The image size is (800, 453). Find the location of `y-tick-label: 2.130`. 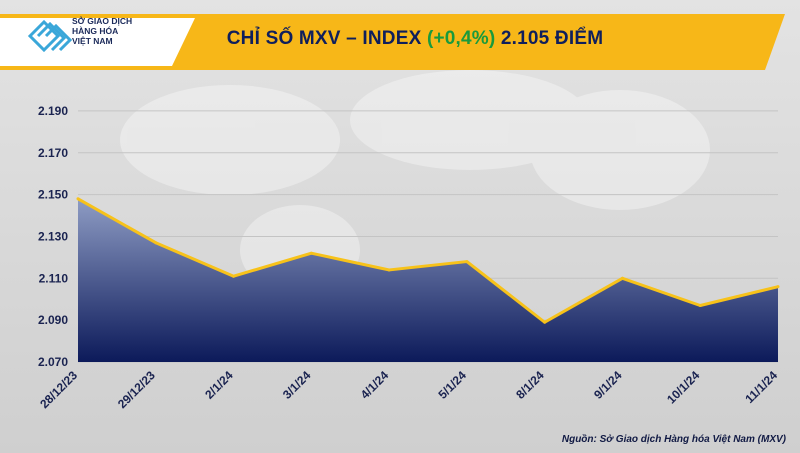

y-tick-label: 2.130 is located at coordinates (53, 236).